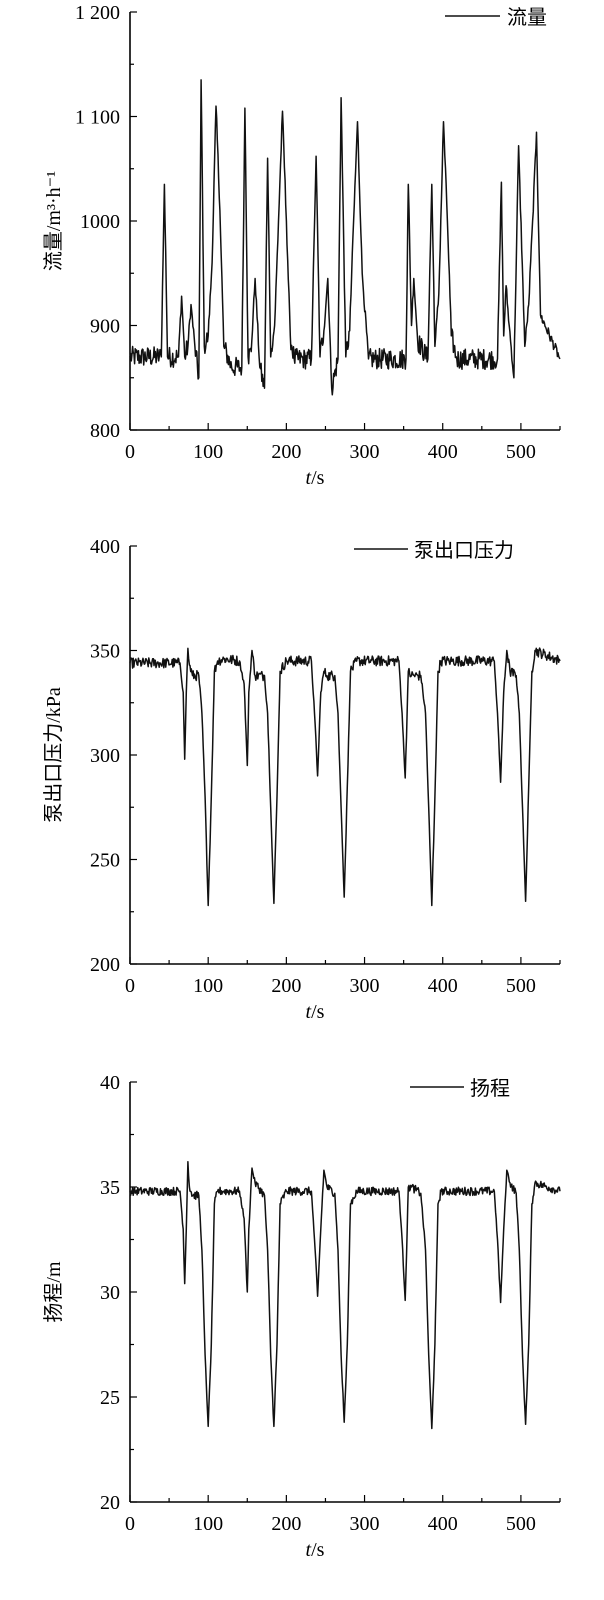 The height and width of the screenshot is (1600, 604). What do you see at coordinates (464, 550) in the screenshot?
I see `legend-label: 泵出口压力` at bounding box center [464, 550].